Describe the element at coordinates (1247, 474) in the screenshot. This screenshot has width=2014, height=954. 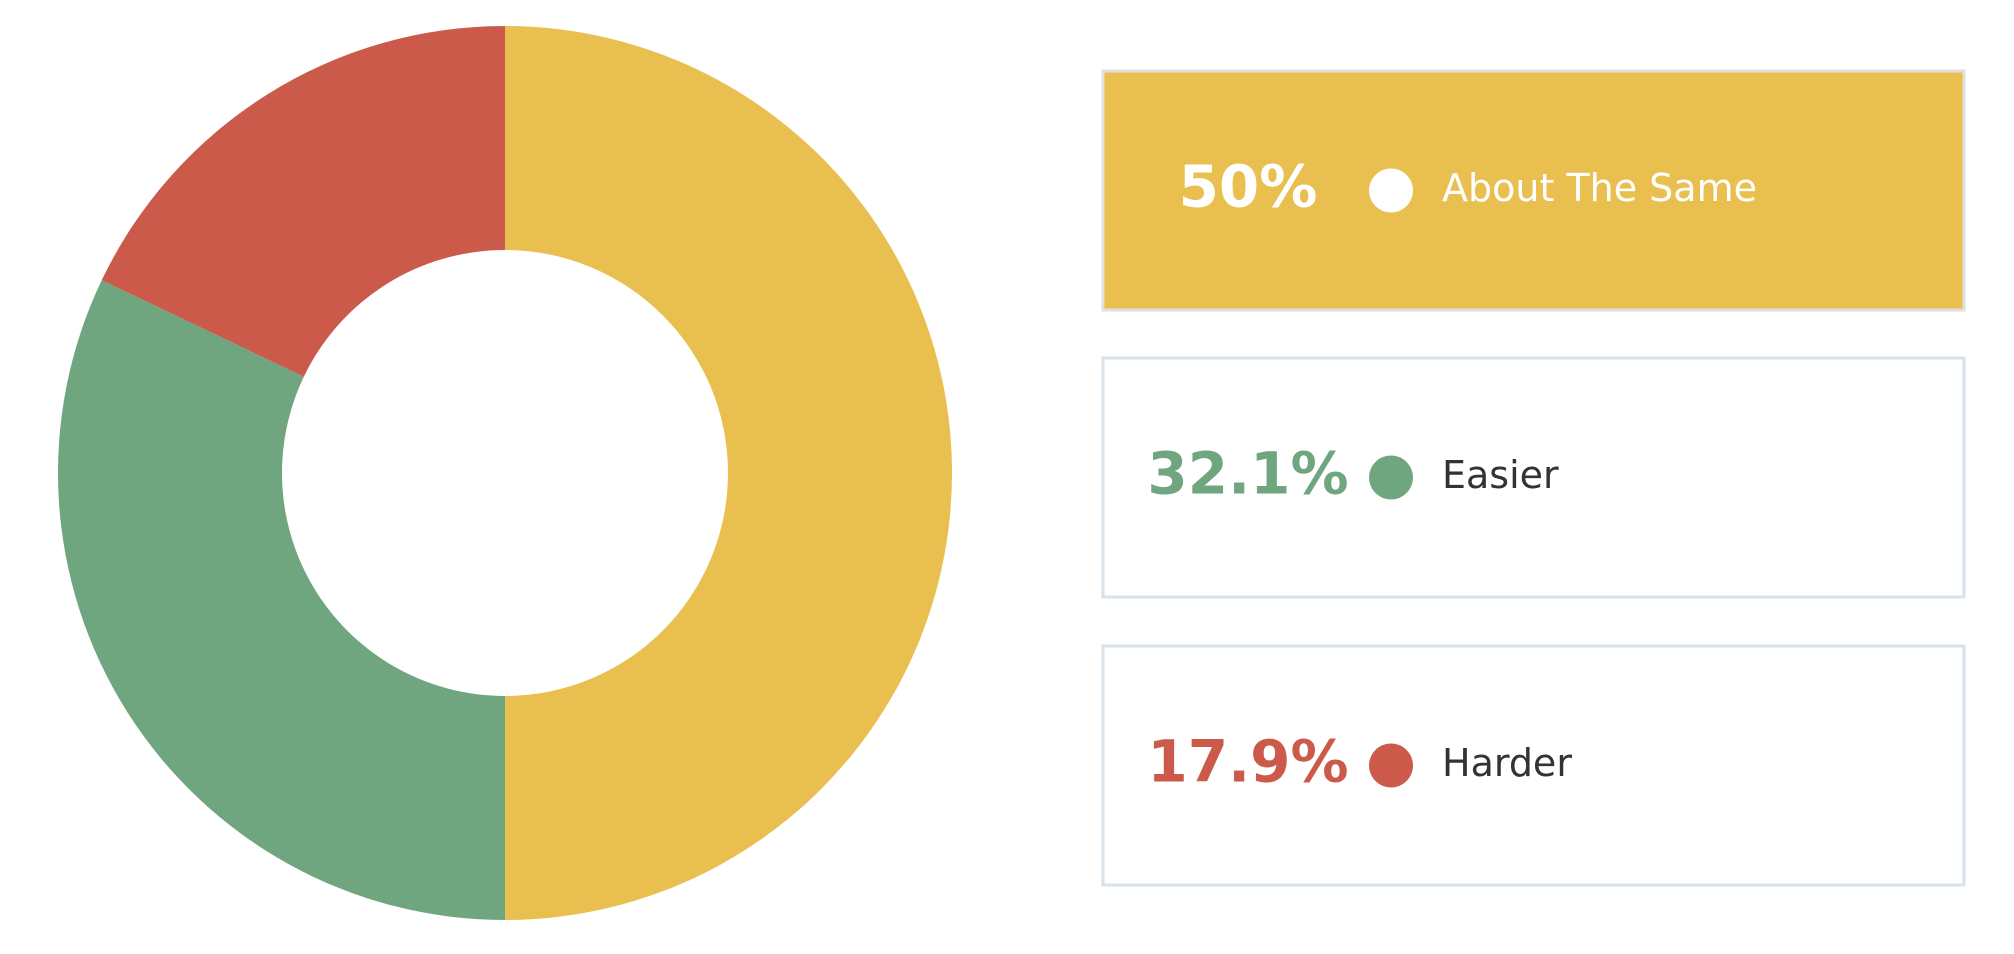
I see `legend-value: 32.1%` at that location.